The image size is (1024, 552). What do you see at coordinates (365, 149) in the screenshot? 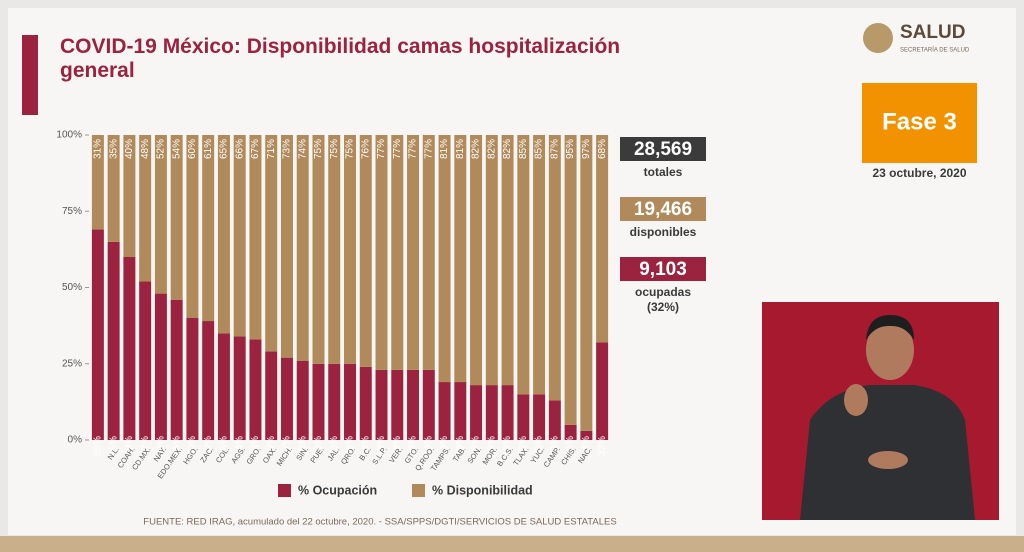
I see `value-label: 76%` at bounding box center [365, 149].